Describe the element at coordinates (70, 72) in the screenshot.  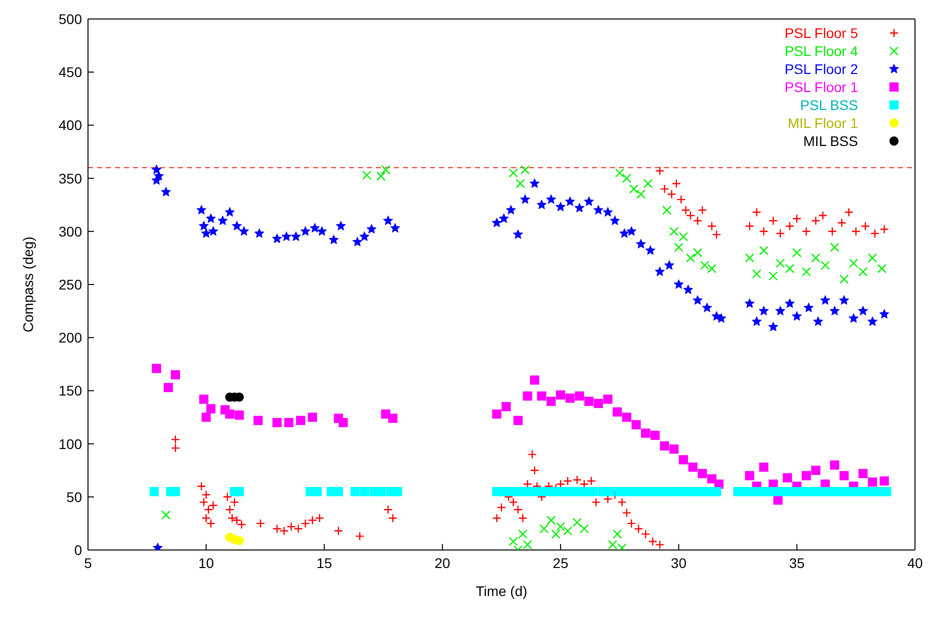
I see `y-tick-label: 450` at that location.